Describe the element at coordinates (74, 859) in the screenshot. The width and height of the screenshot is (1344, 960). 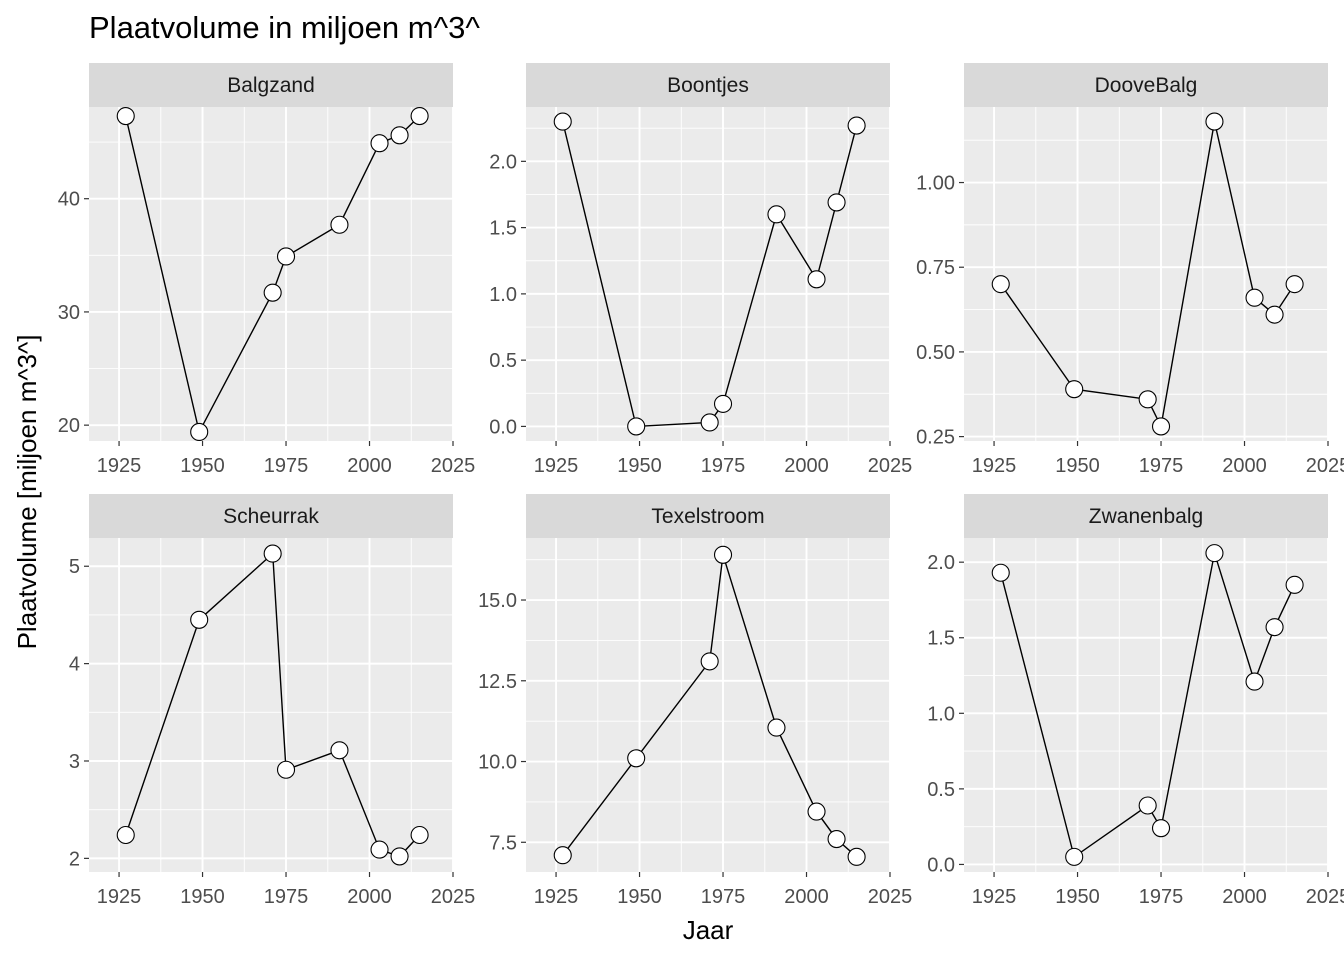
I see `y-tick-label: 2` at that location.